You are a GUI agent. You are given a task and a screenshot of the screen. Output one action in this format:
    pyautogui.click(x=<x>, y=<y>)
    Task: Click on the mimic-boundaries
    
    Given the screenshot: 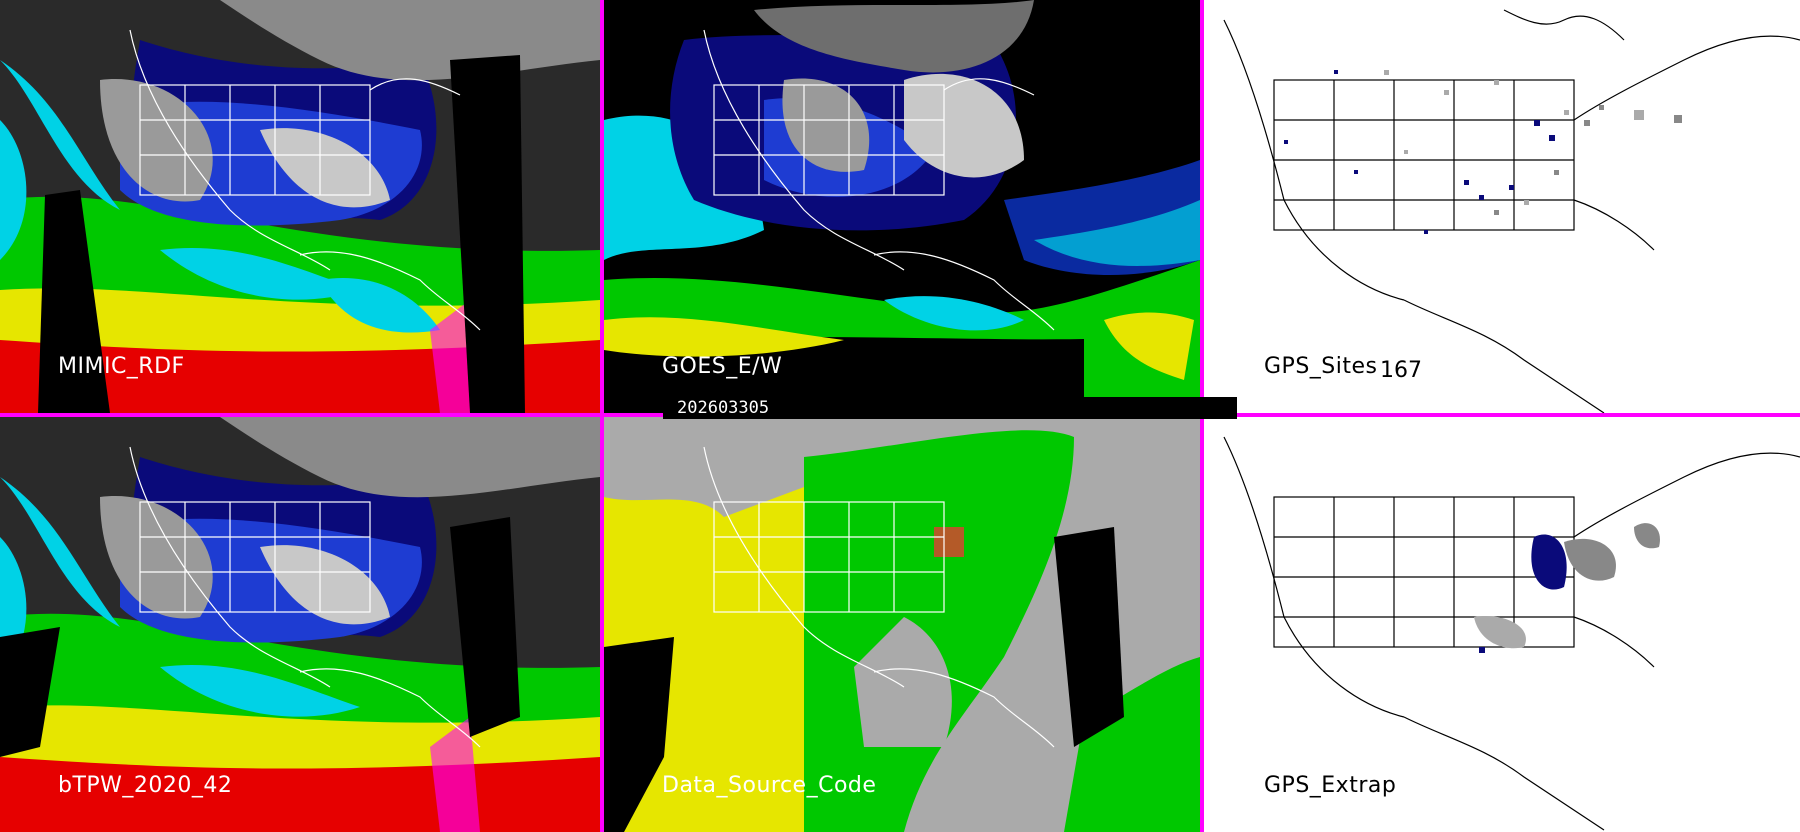 What is the action you would take?
    pyautogui.click(x=305, y=180)
    